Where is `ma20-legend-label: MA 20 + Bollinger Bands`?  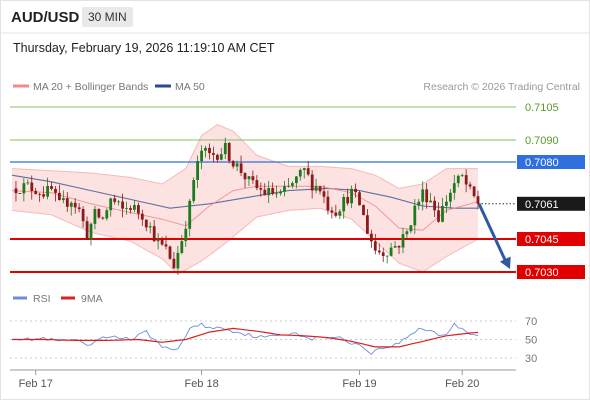 ma20-legend-label: MA 20 + Bollinger Bands is located at coordinates (90, 87).